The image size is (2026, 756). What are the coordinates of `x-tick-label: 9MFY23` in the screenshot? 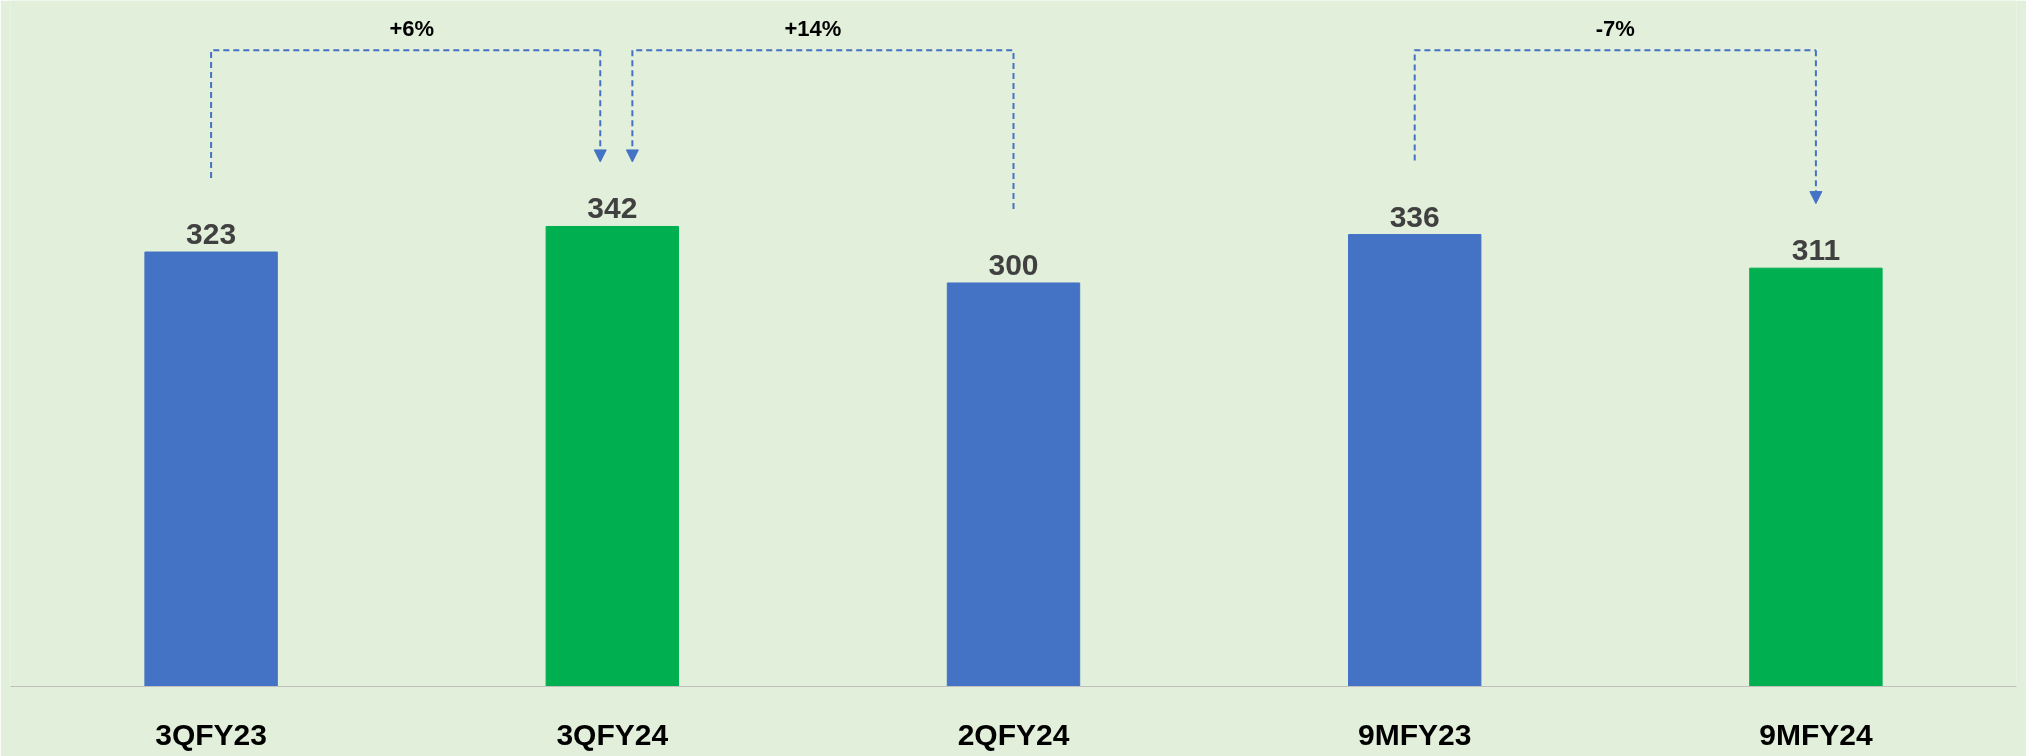 It's located at (1415, 734).